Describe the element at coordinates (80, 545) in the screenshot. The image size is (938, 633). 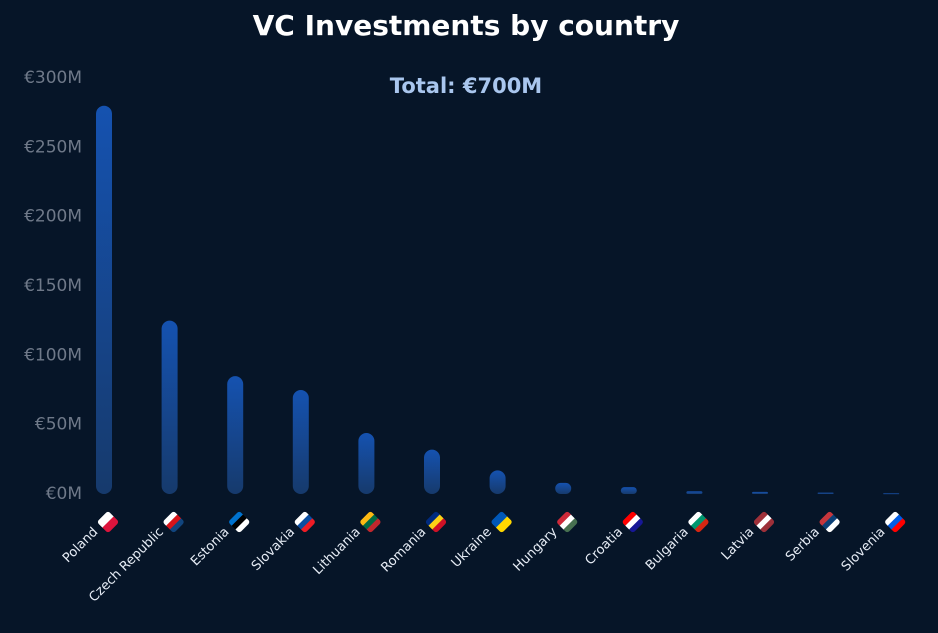
I see `x-tick-label: Poland` at that location.